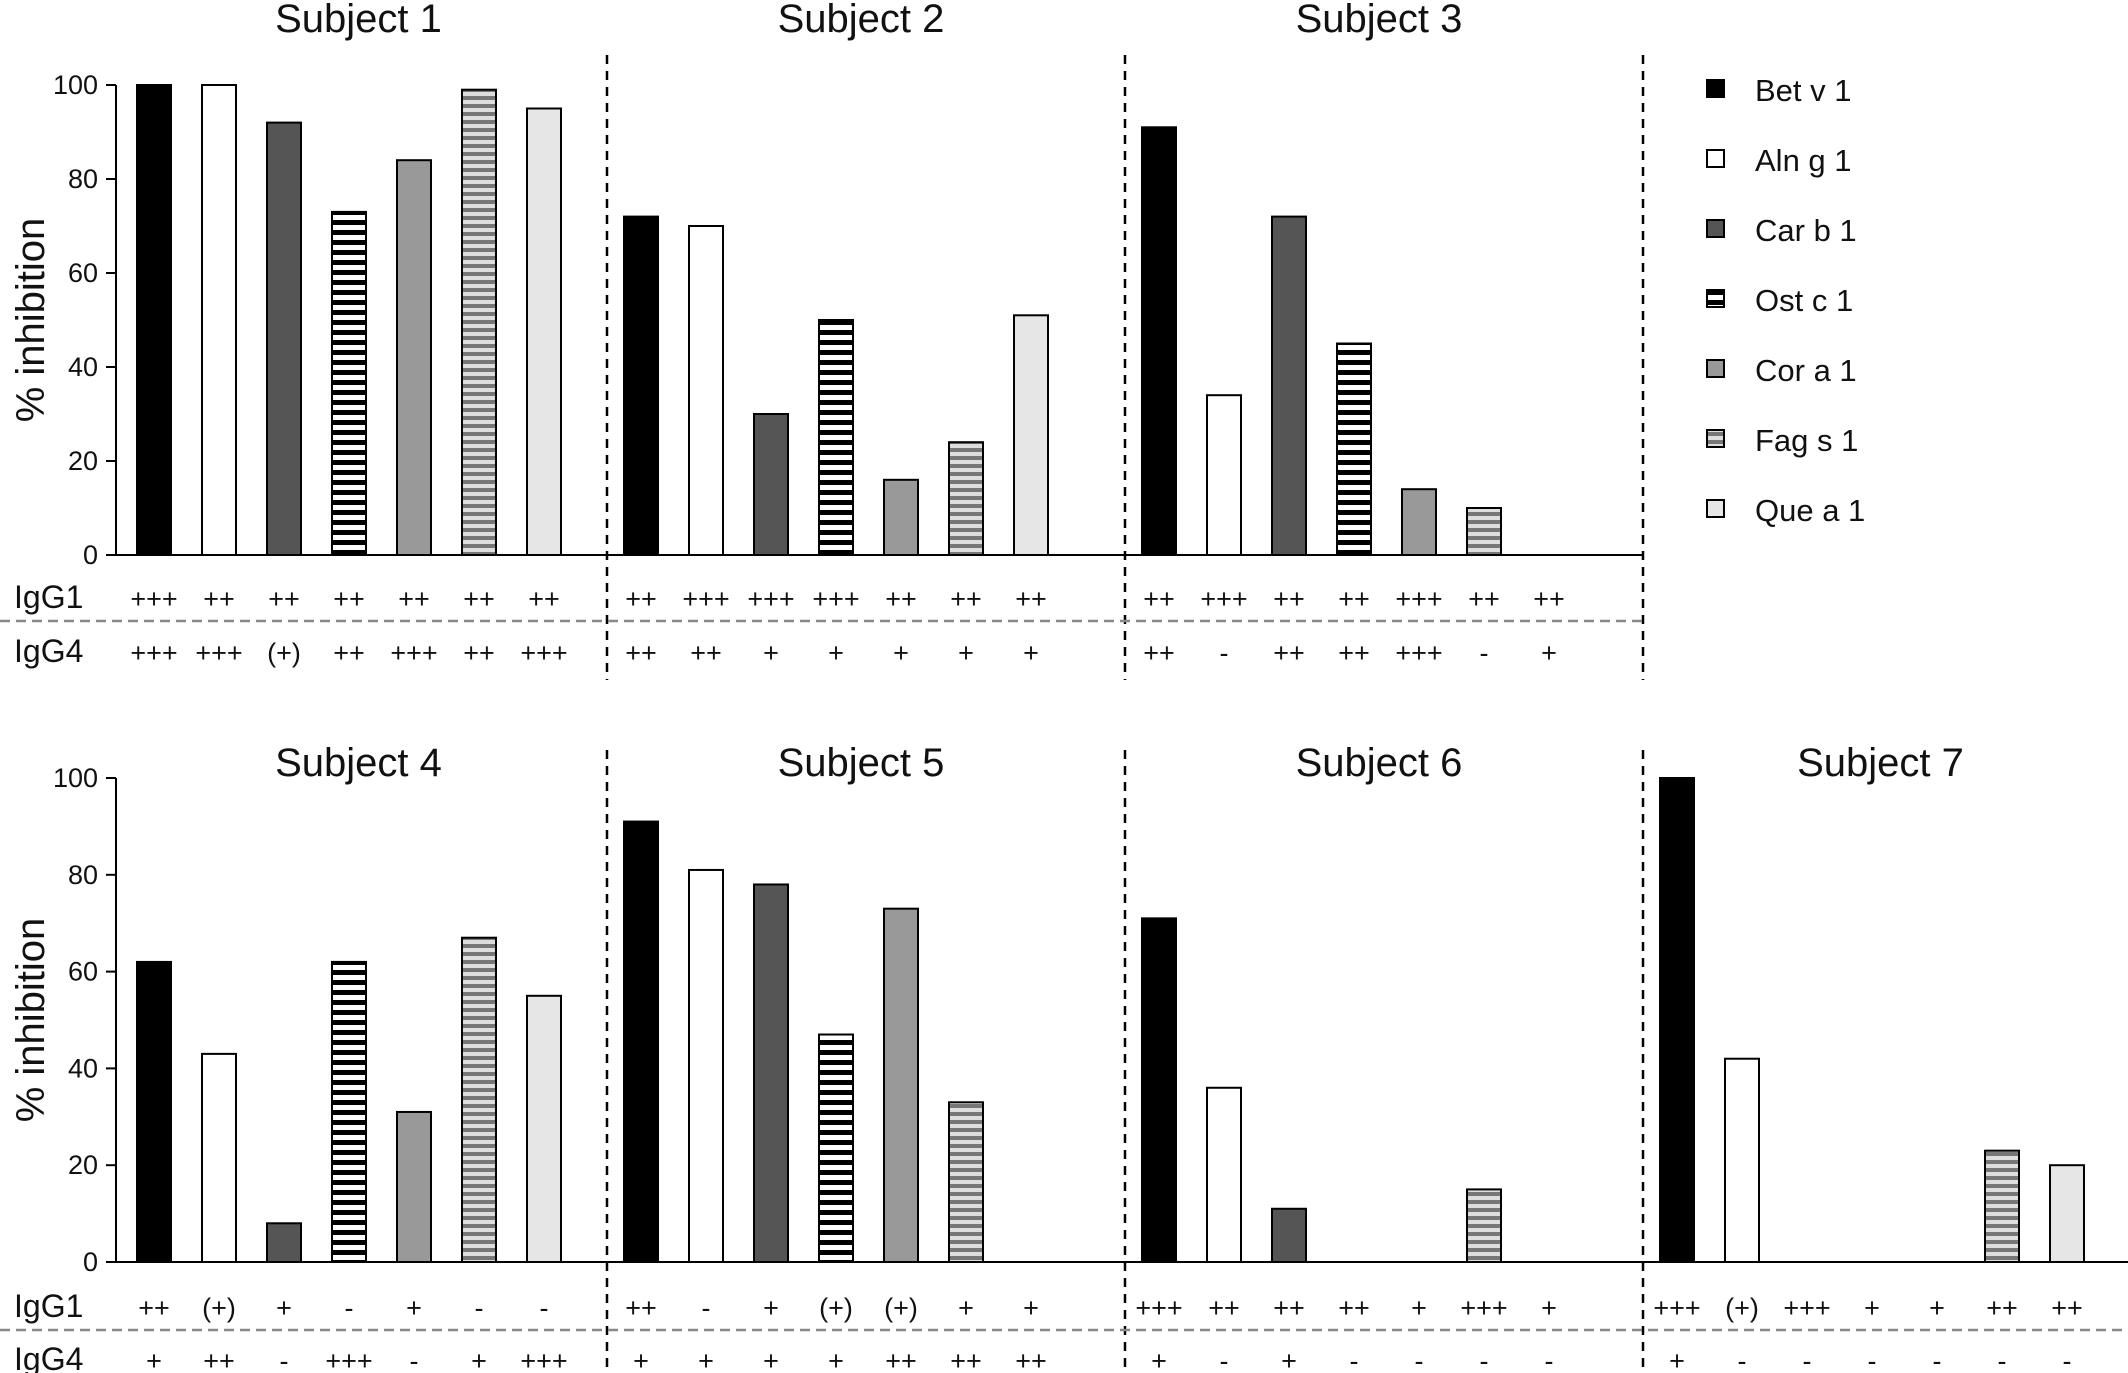 The image size is (2128, 1373). Describe the element at coordinates (861, 20) in the screenshot. I see `subject-title: Subject 2` at that location.